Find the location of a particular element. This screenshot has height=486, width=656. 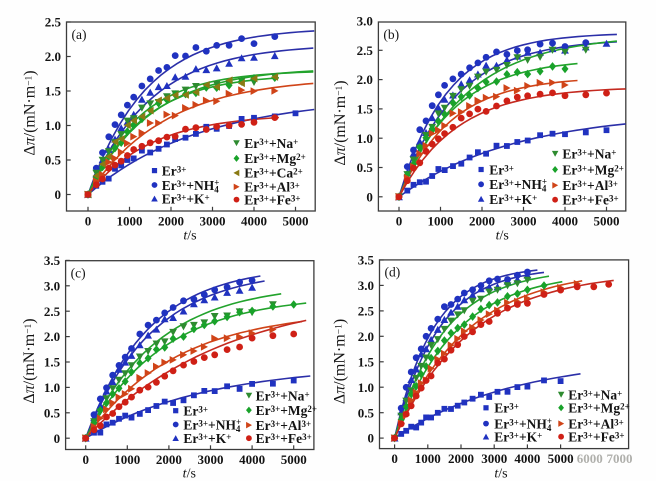

svg-text: 6000 is located at coordinates (590, 458).